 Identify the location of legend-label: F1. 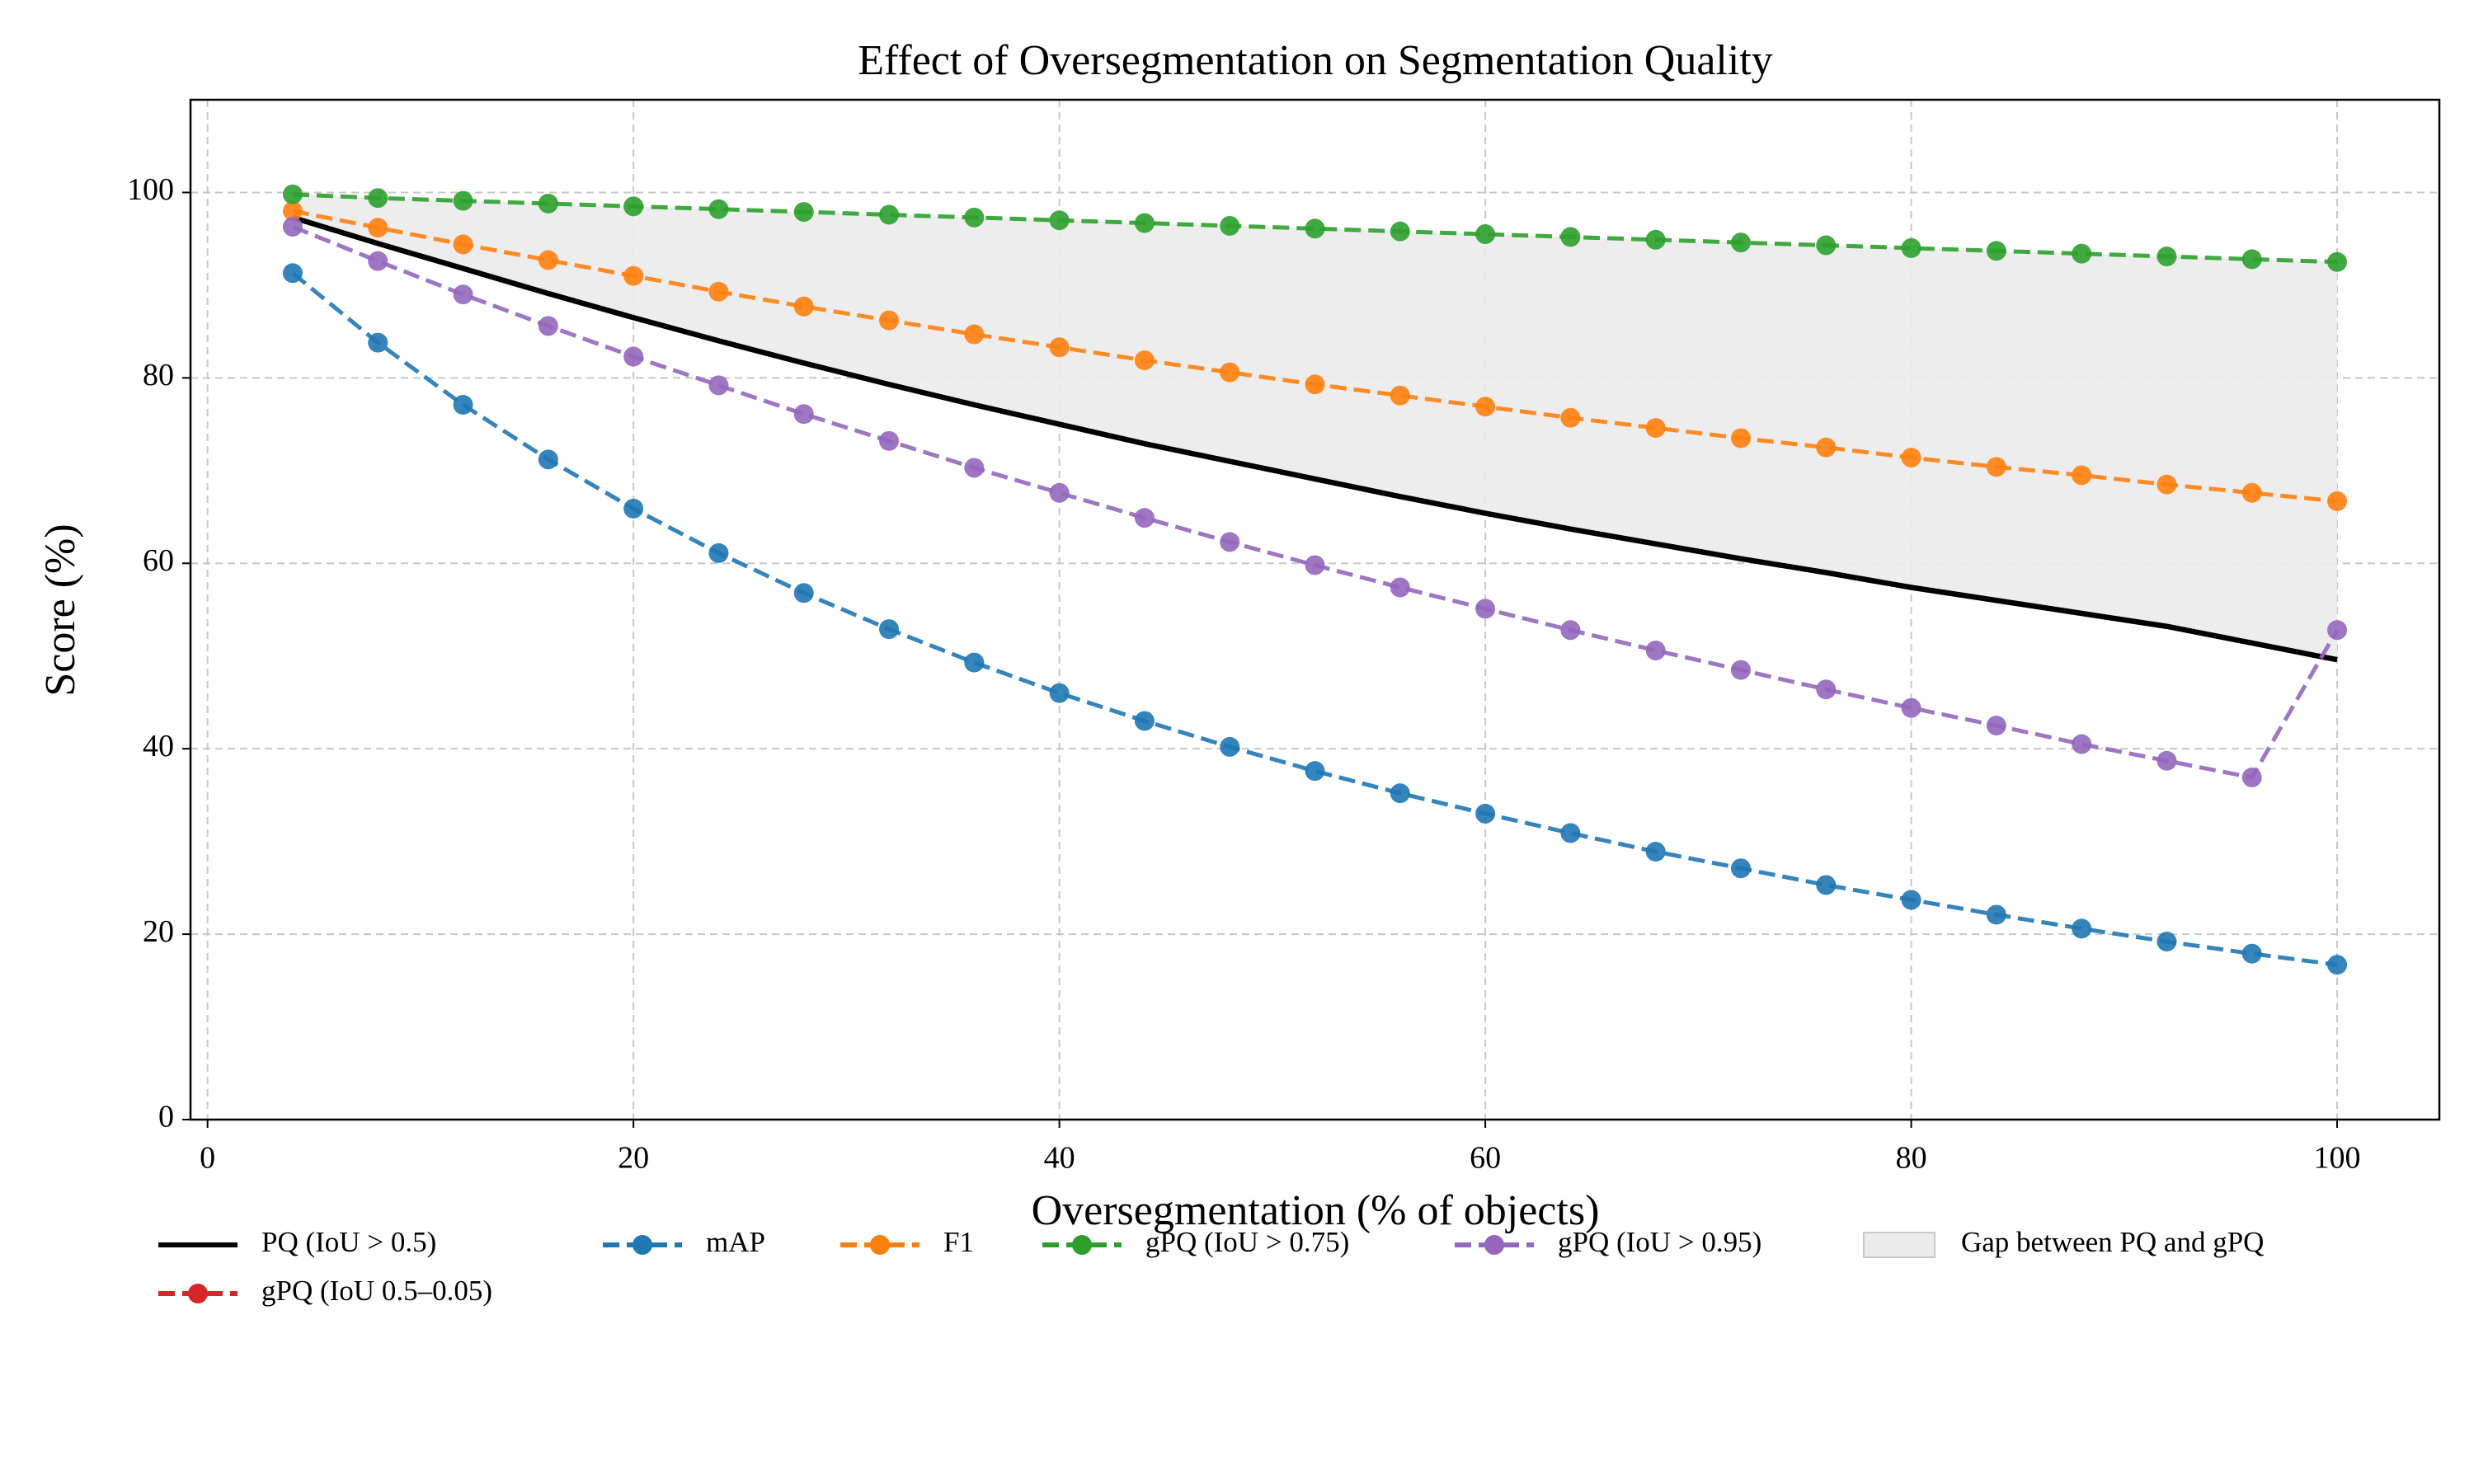
(958, 1242).